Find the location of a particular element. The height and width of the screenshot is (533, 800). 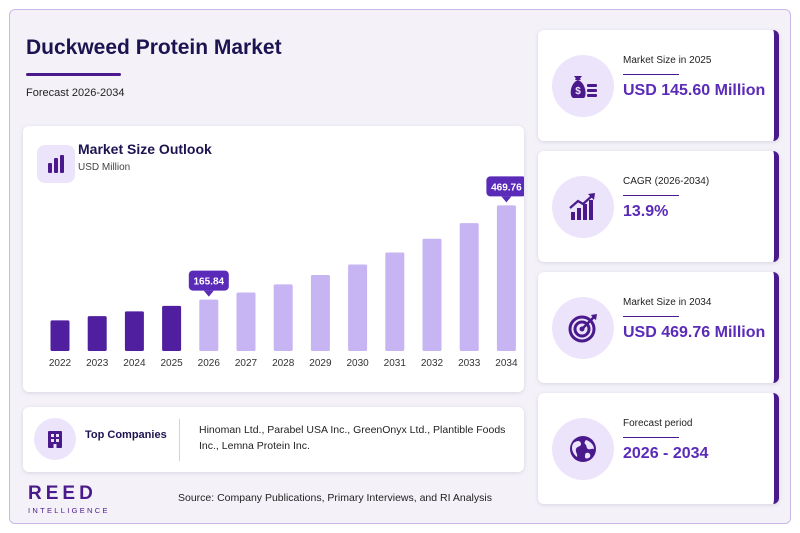

x-tick-label: 2027 is located at coordinates (246, 363).